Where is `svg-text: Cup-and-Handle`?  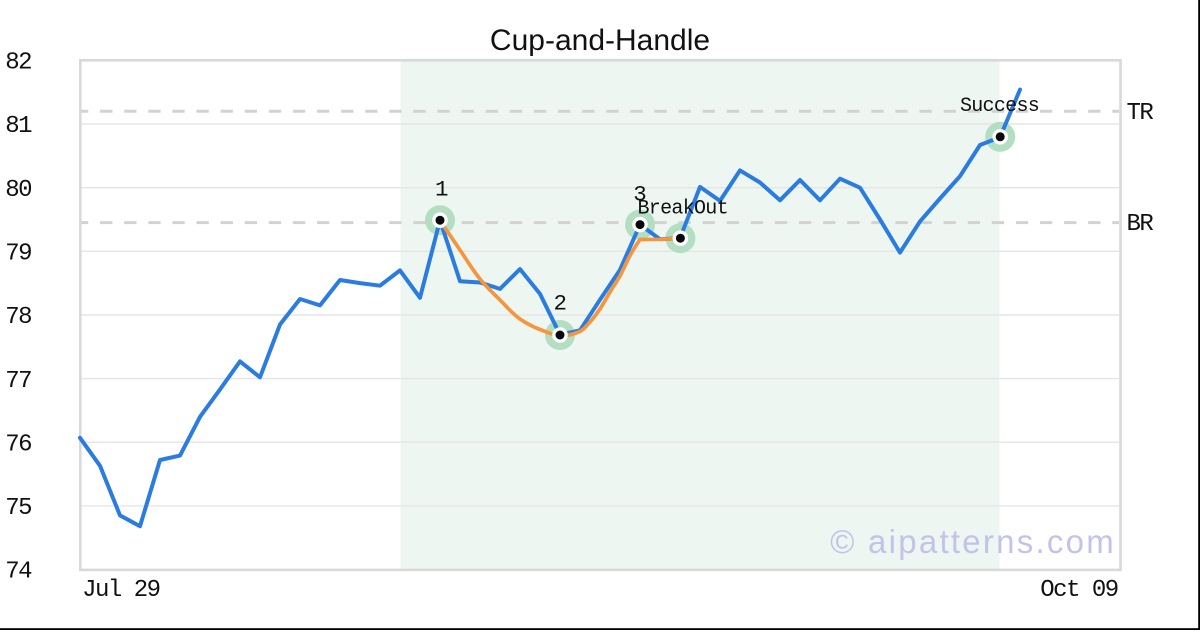
svg-text: Cup-and-Handle is located at coordinates (600, 40).